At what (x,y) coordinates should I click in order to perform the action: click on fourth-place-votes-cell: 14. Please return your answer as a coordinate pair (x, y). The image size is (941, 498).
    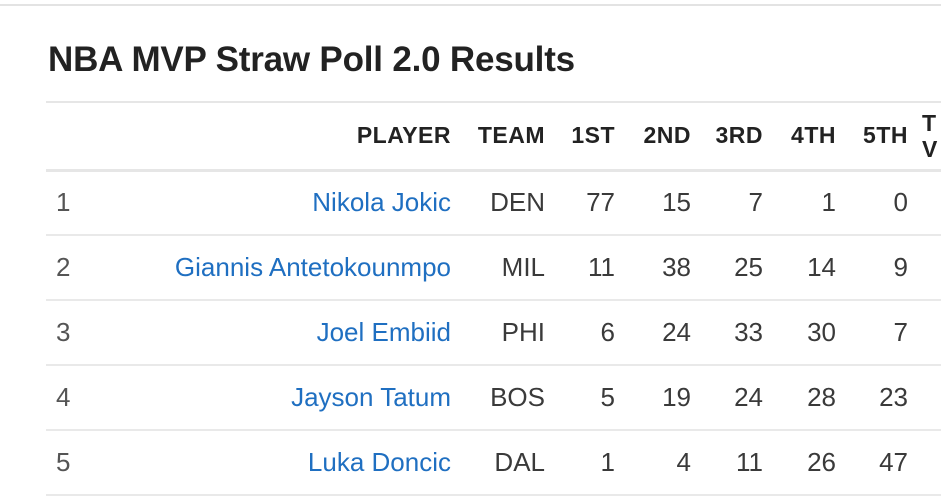
    Looking at the image, I should click on (821, 267).